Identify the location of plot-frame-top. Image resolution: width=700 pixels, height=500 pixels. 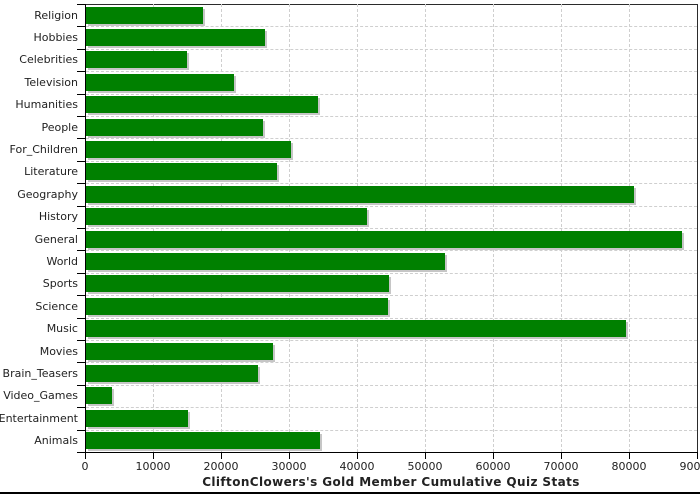
(391, 4).